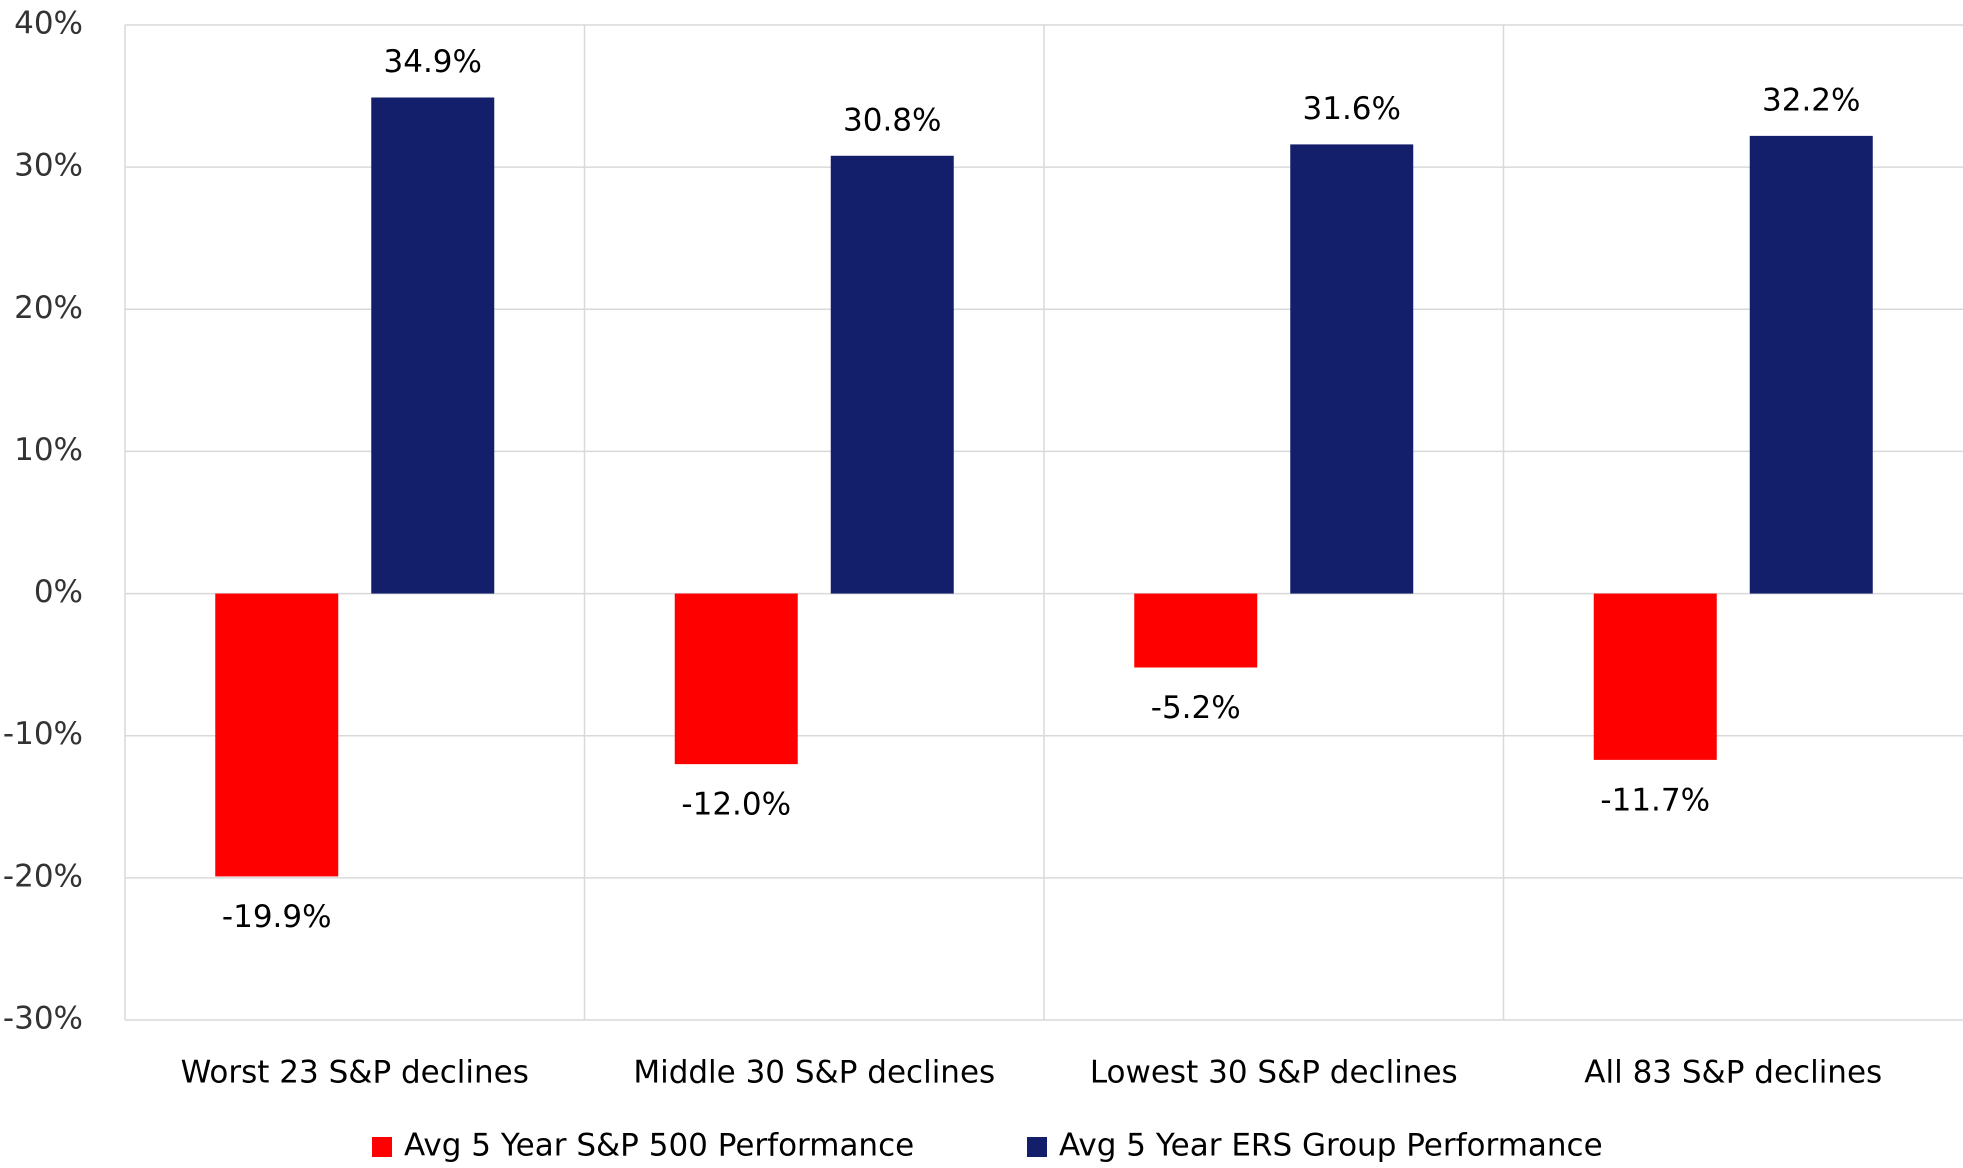 The image size is (1963, 1168). I want to click on legend-label: Avg 5 Year S&P 500 Performance, so click(659, 1146).